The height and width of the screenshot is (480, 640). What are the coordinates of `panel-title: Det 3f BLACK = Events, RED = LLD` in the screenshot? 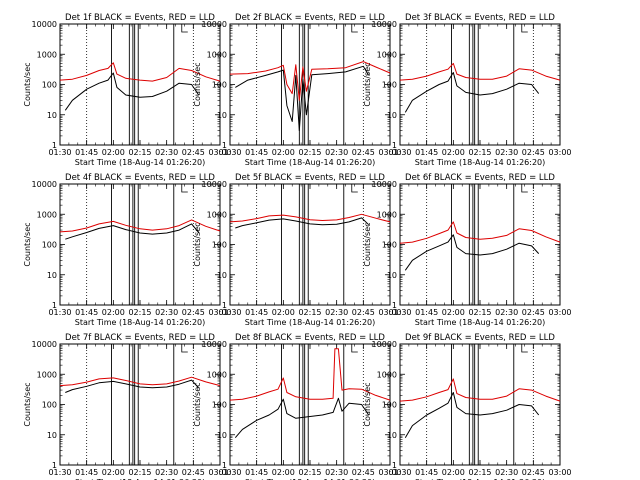 It's located at (480, 18).